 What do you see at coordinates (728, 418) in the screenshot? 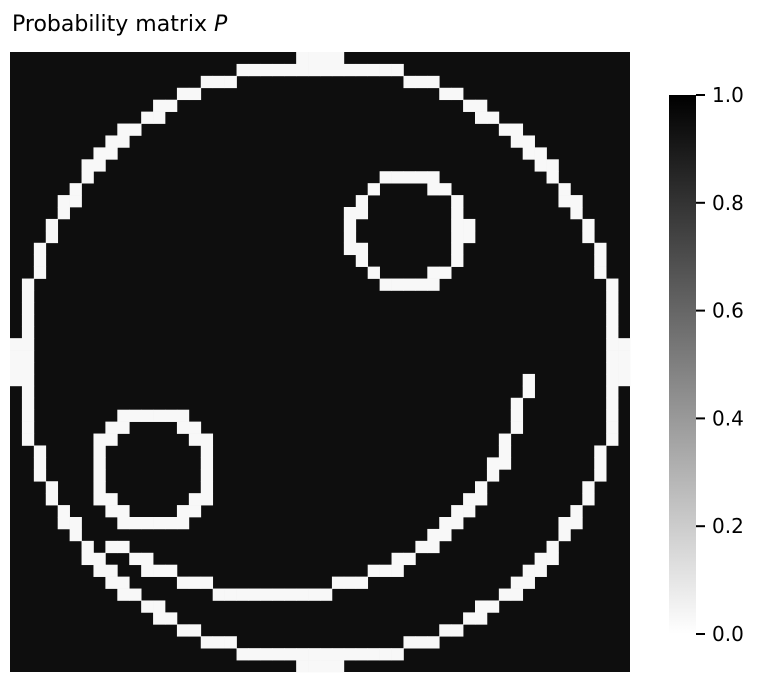
I see `colorbar-tick-label: 0.4` at bounding box center [728, 418].